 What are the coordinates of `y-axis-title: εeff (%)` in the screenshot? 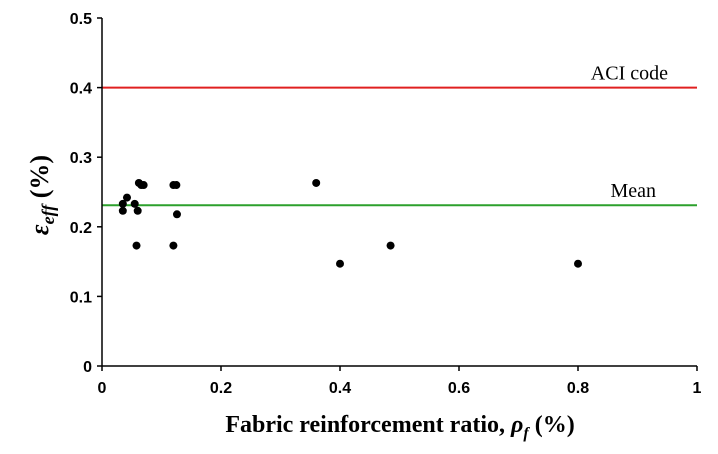 It's located at (41, 195).